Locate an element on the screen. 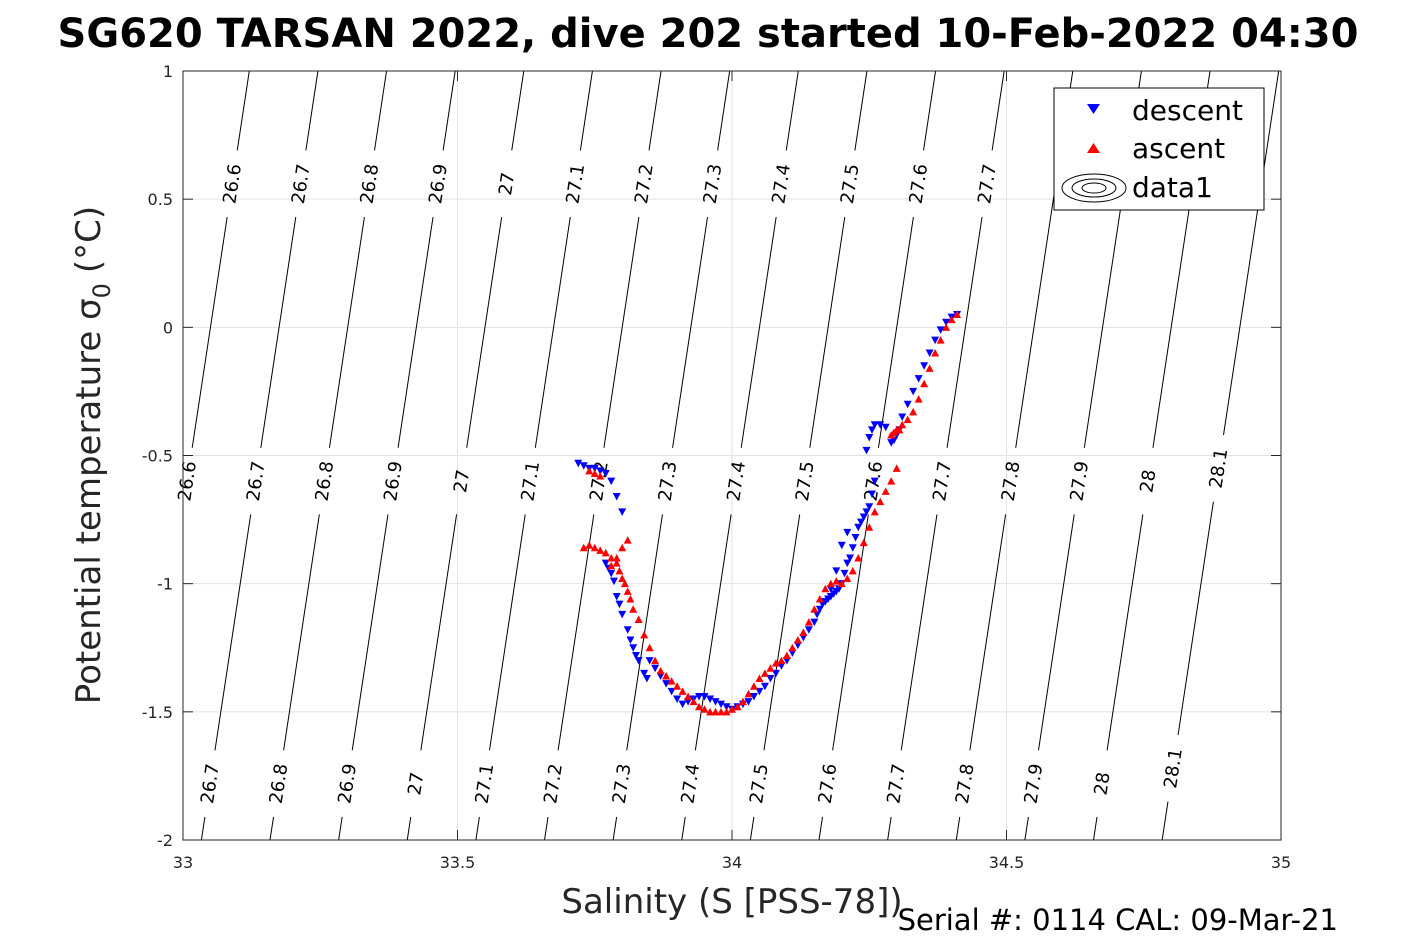 This screenshot has width=1417, height=945. legend-ascent-label: ascent is located at coordinates (1178, 148).